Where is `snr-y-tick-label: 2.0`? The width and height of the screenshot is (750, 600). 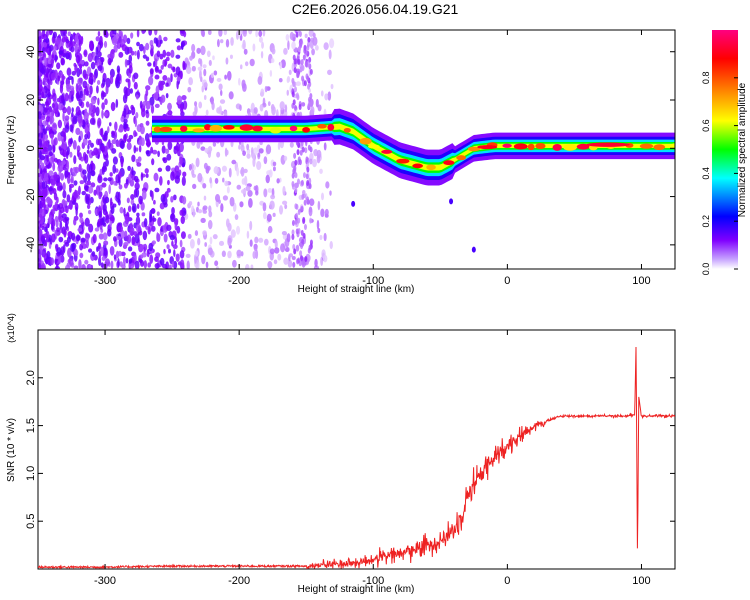 snr-y-tick-label: 2.0 is located at coordinates (31, 377).